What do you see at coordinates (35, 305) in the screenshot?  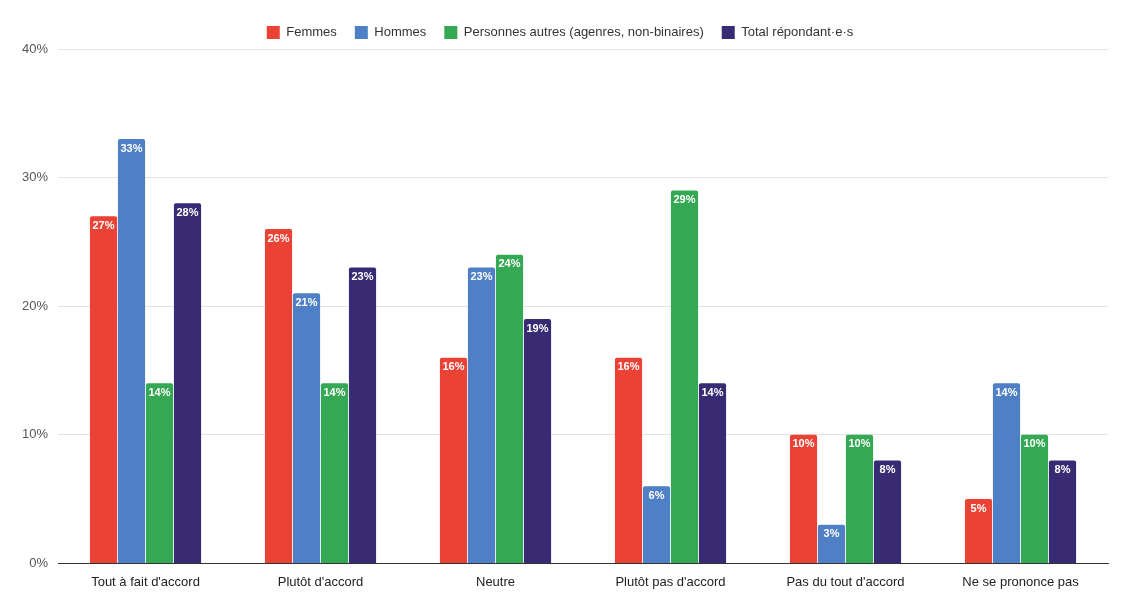 I see `y-tick-label: 20%` at bounding box center [35, 305].